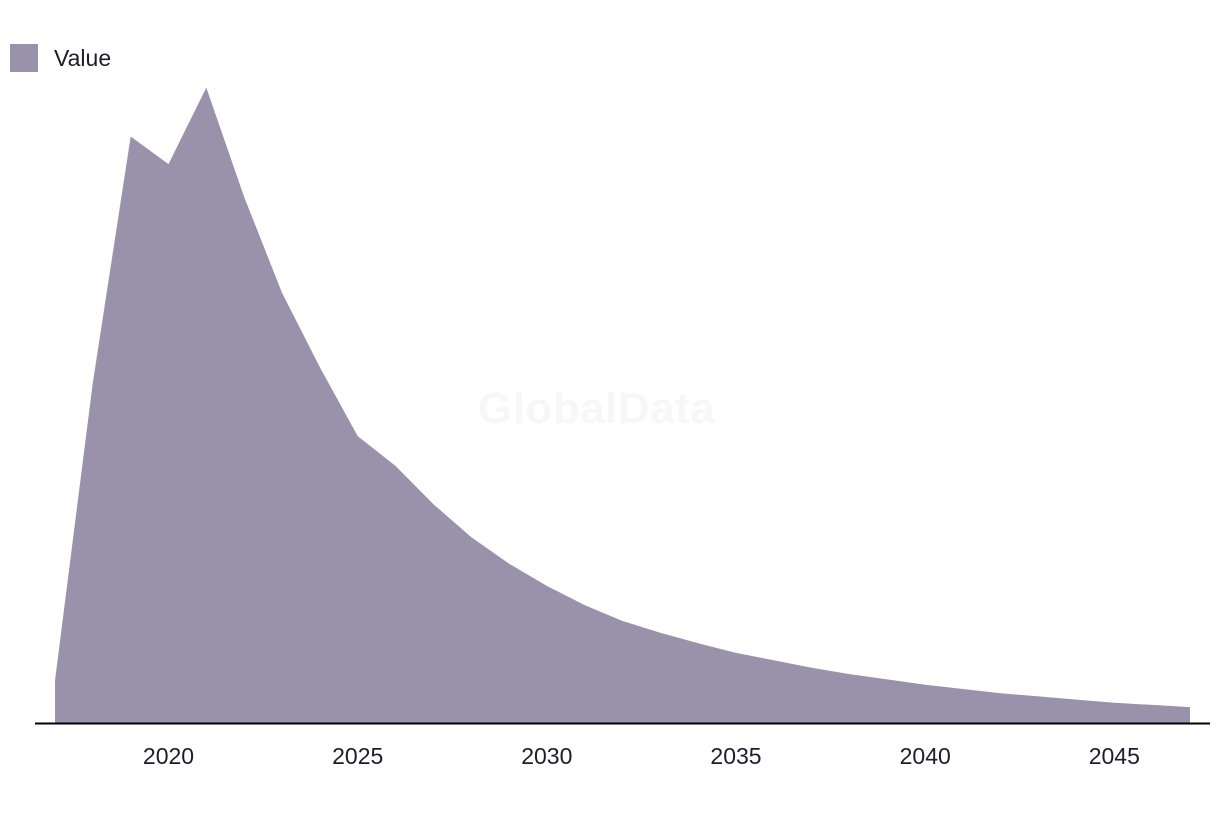  I want to click on x-tick-label: 2040, so click(925, 756).